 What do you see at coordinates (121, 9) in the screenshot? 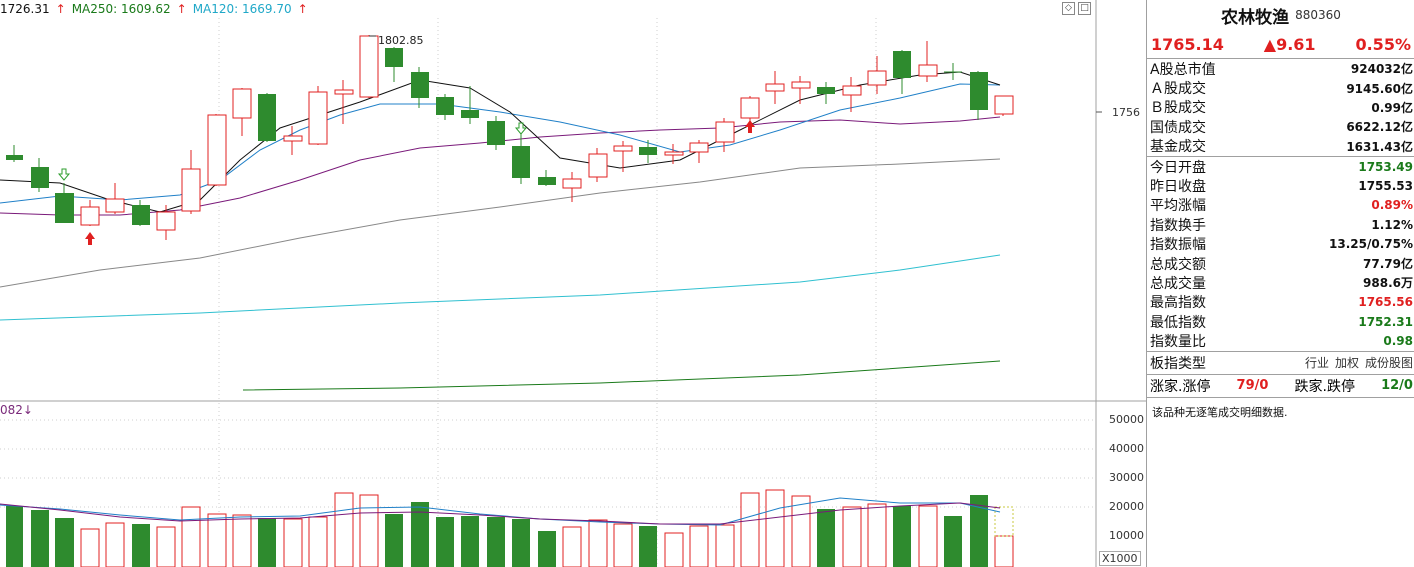
I see `ma250-value: MA250: 1609.62` at bounding box center [121, 9].